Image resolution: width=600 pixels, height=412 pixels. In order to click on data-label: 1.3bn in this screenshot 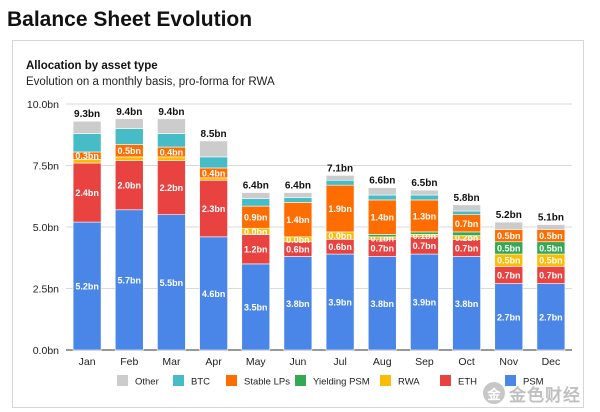, I will do `click(425, 216)`.